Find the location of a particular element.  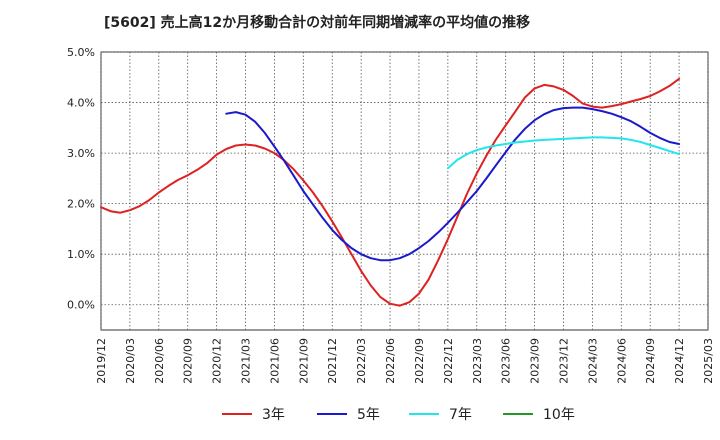

y-tick-label: 3.0% is located at coordinates (81, 153).